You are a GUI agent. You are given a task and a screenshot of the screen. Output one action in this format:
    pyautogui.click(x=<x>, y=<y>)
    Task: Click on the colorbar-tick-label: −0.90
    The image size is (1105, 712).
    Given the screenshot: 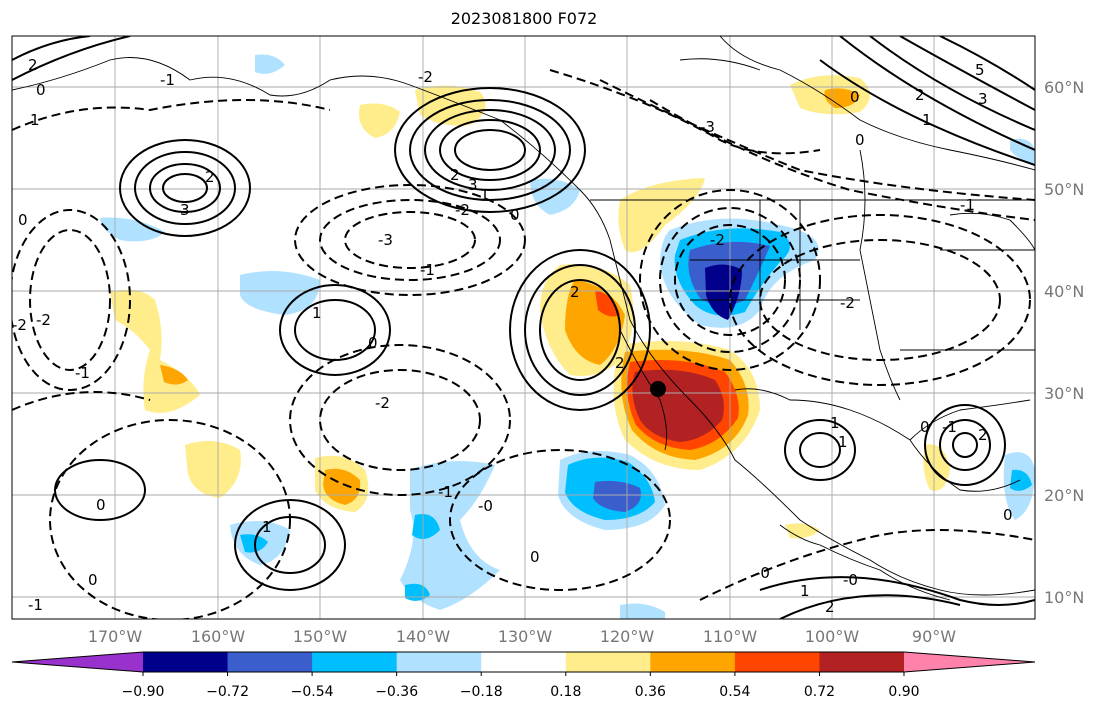 What is the action you would take?
    pyautogui.click(x=143, y=692)
    